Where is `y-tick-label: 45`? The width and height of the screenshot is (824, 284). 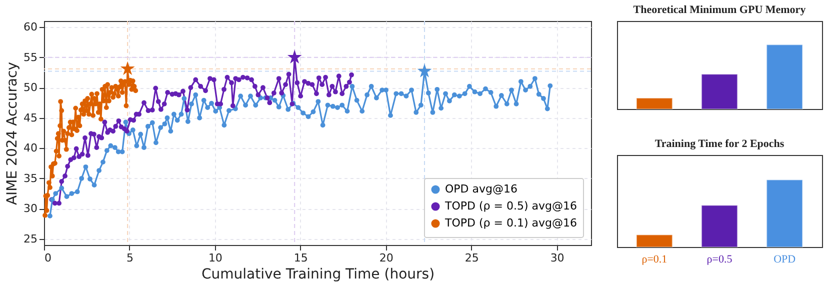
y-tick-label: 45 is located at coordinates (31, 117).